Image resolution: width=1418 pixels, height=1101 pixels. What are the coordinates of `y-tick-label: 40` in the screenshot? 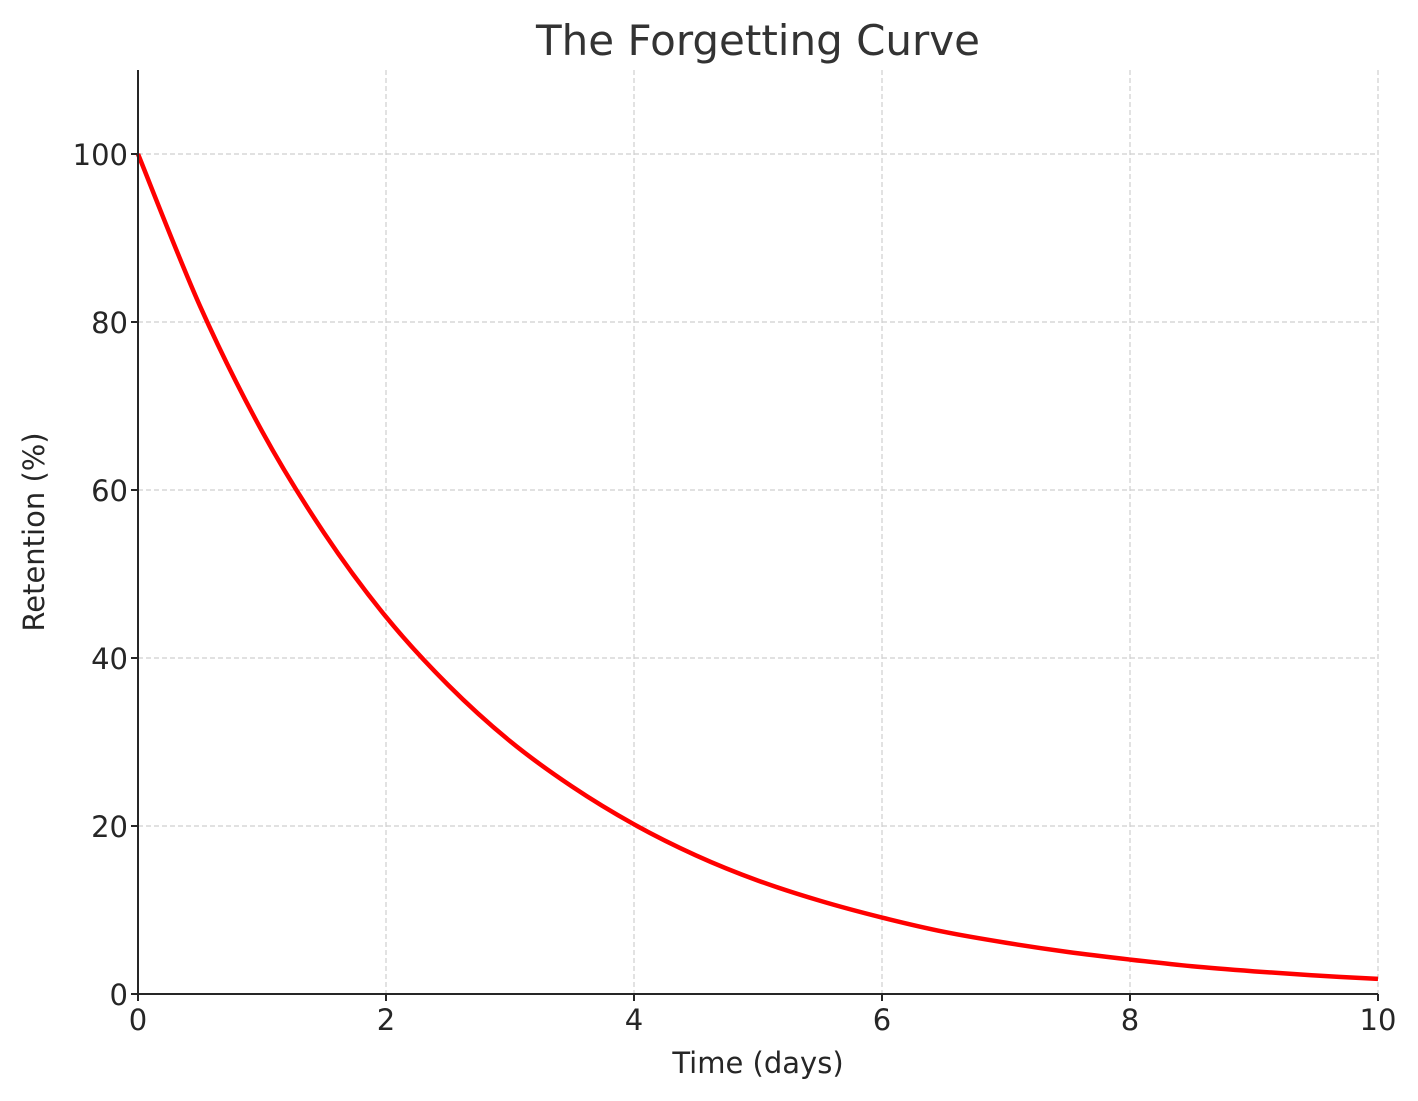 It's located at (109, 659).